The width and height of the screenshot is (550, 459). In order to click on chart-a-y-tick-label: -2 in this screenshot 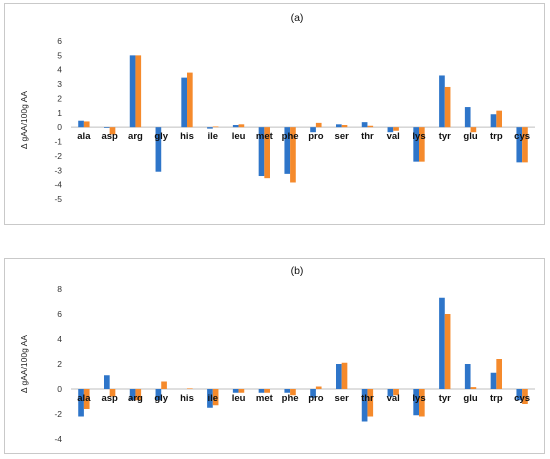, I will do `click(58, 156)`.